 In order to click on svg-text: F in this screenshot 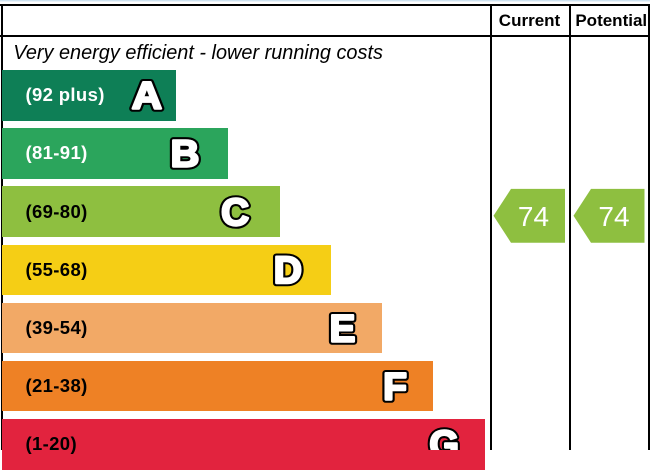, I will do `click(395, 387)`.